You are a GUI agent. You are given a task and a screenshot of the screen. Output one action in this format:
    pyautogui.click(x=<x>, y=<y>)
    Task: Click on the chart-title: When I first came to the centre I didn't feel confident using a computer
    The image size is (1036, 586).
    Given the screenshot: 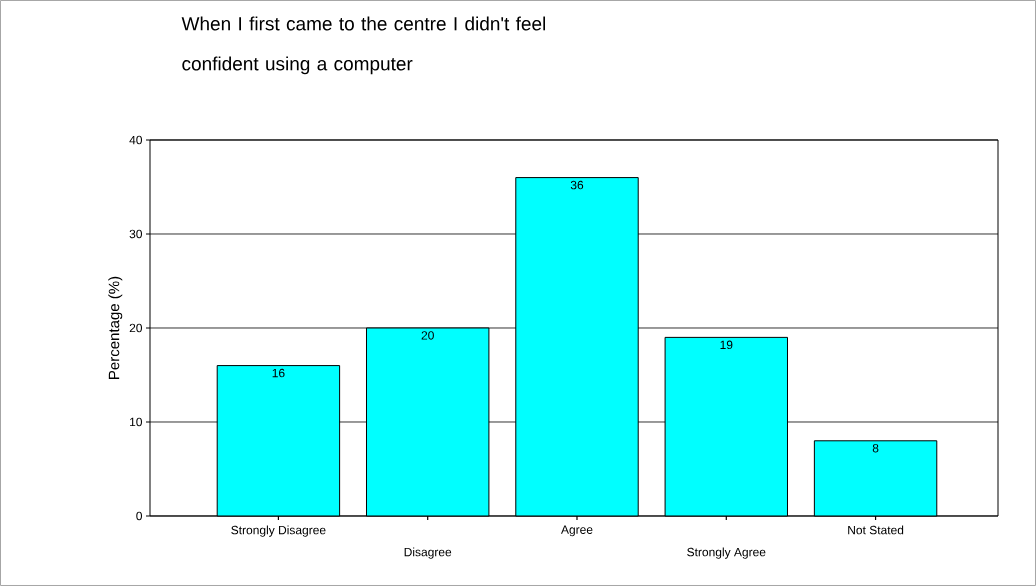 What is the action you would take?
    pyautogui.click(x=363, y=45)
    